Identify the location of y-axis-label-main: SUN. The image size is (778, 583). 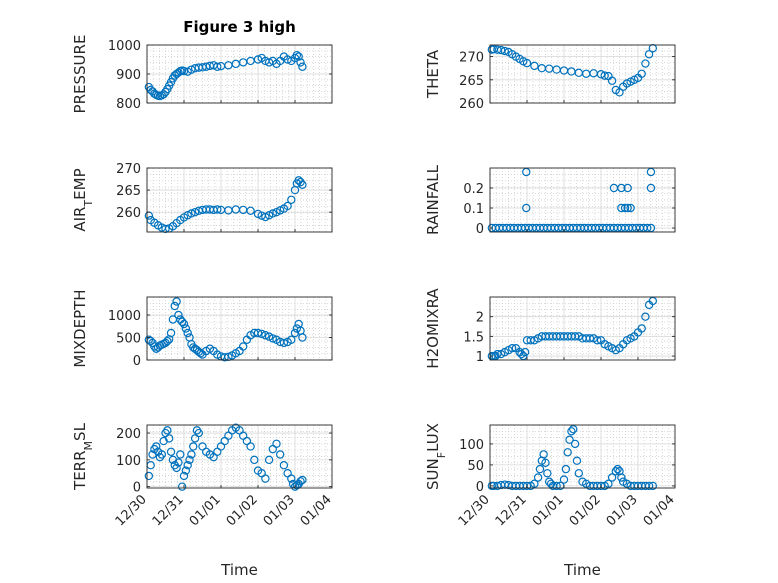
(433, 474).